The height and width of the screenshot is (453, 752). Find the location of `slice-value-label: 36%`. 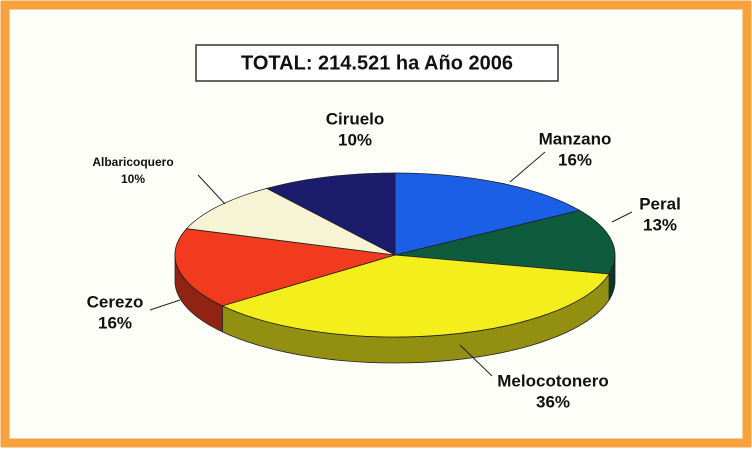

slice-value-label: 36% is located at coordinates (553, 401).